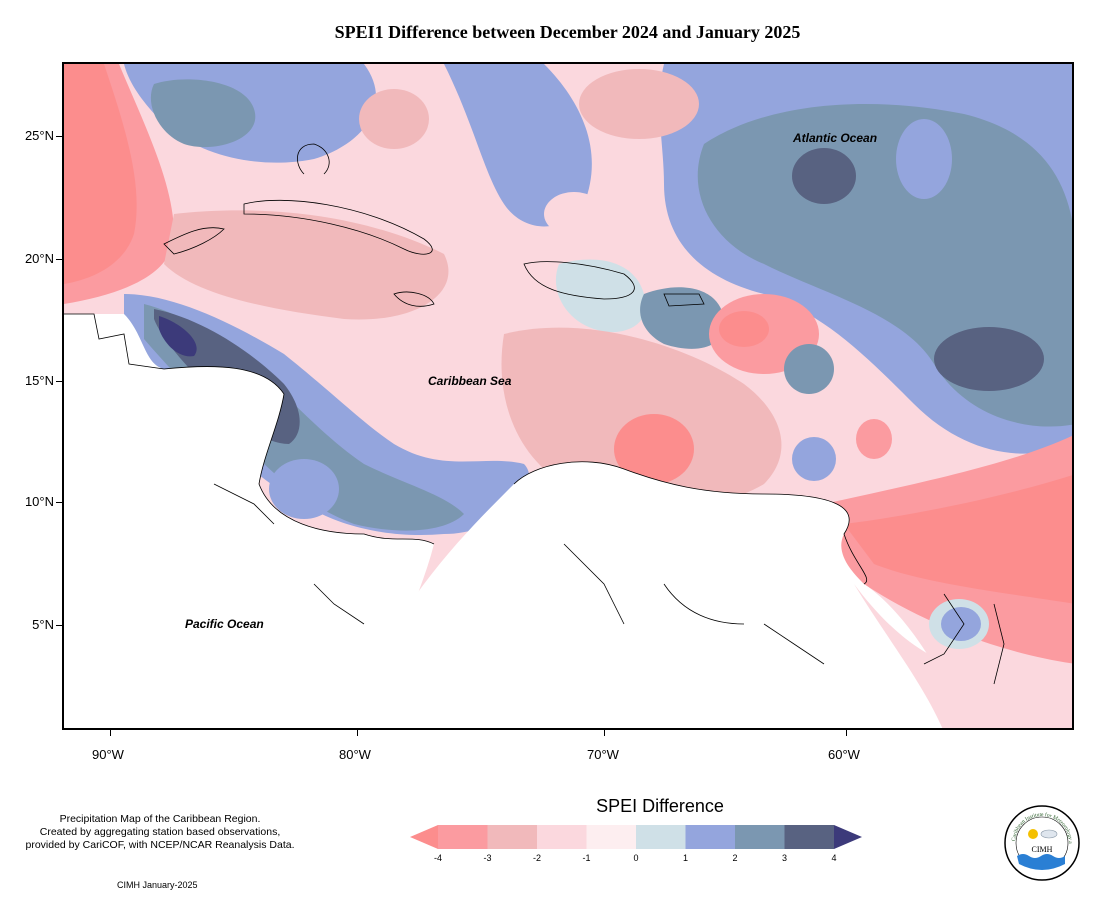 Image resolution: width=1100 pixels, height=900 pixels. I want to click on legend-tick-label: 0, so click(636, 858).